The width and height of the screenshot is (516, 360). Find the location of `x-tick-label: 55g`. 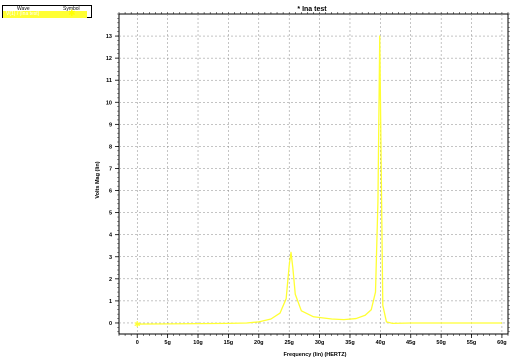

x-tick-label: 55g is located at coordinates (471, 343).